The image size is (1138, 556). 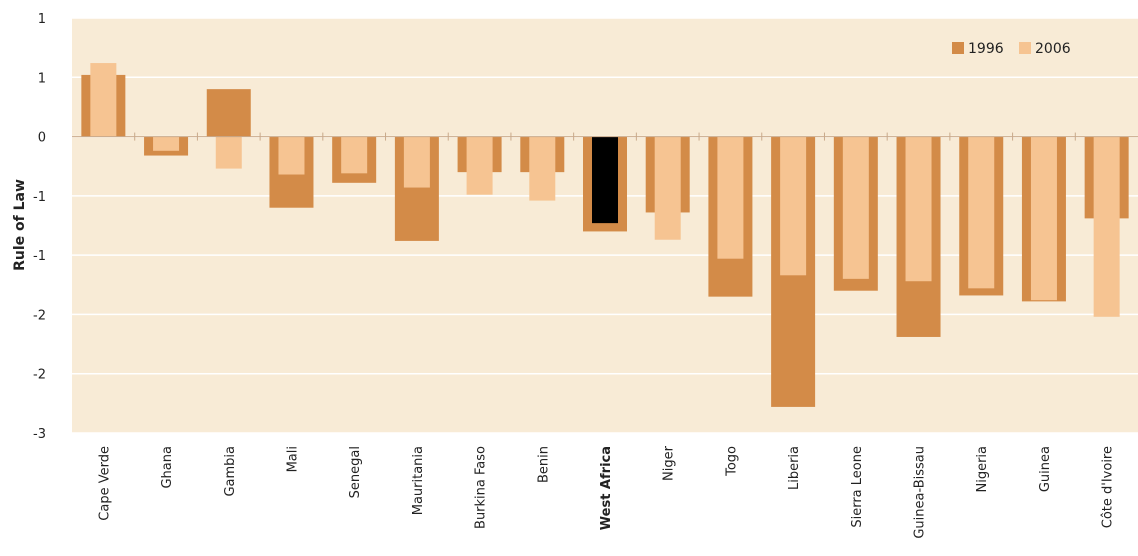 What do you see at coordinates (982, 469) in the screenshot?
I see `x-tick-label: Nigeria` at bounding box center [982, 469].